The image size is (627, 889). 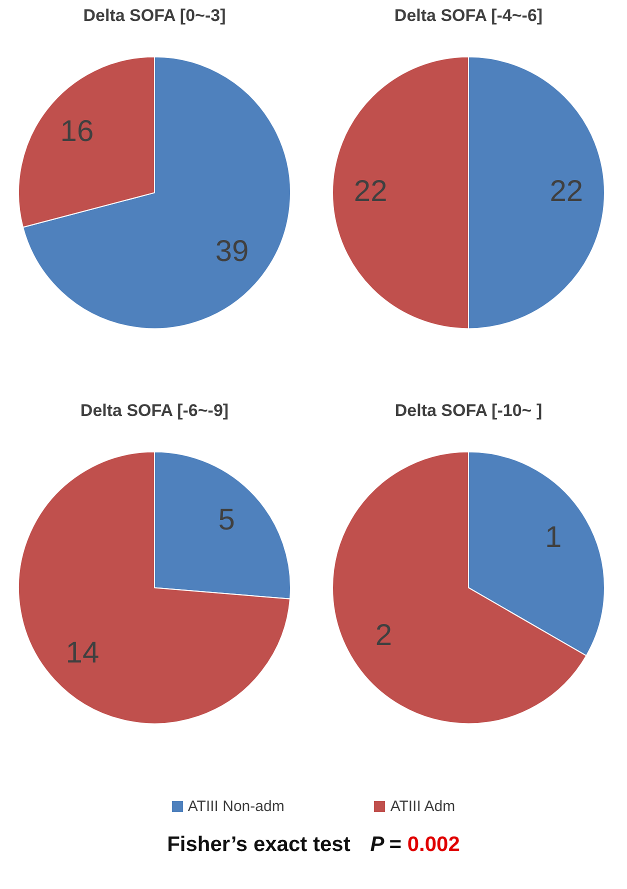 I want to click on legend-label: ATIII Adm, so click(x=422, y=806).